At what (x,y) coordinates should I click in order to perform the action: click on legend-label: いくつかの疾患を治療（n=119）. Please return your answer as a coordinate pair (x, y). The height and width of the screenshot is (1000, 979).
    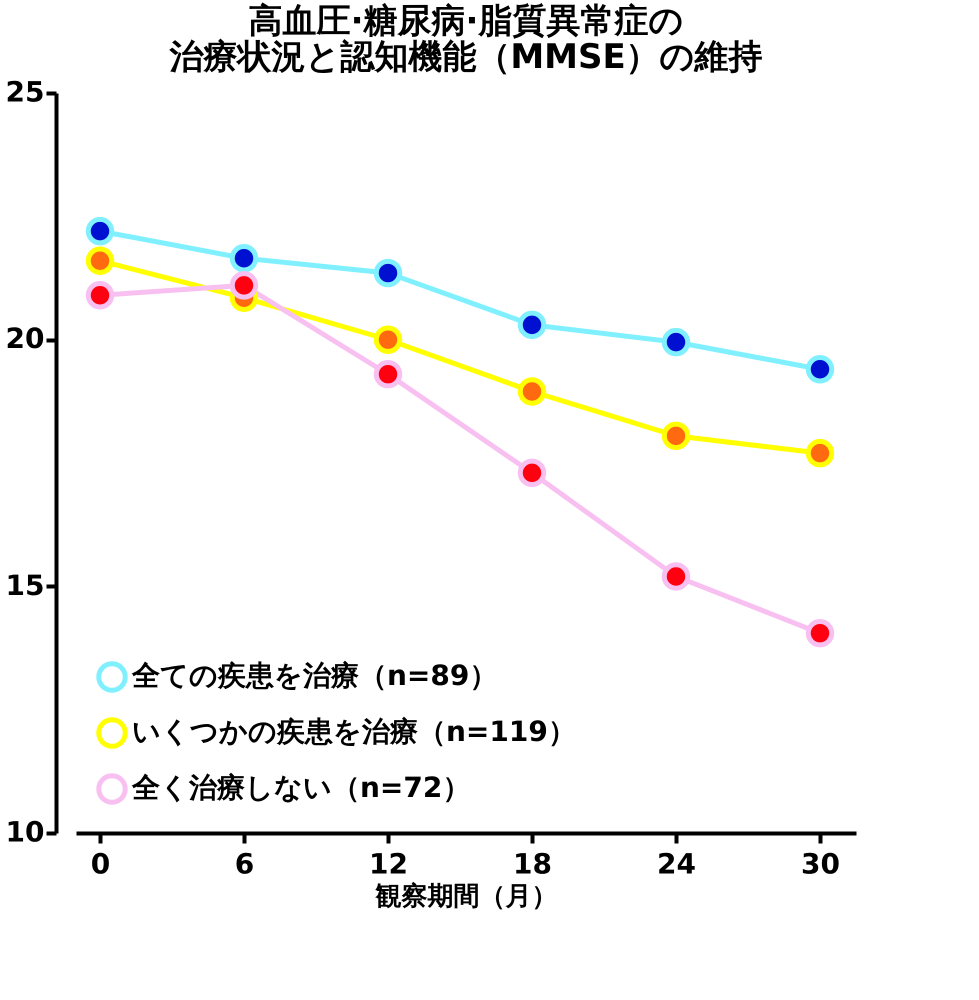
    Looking at the image, I should click on (354, 731).